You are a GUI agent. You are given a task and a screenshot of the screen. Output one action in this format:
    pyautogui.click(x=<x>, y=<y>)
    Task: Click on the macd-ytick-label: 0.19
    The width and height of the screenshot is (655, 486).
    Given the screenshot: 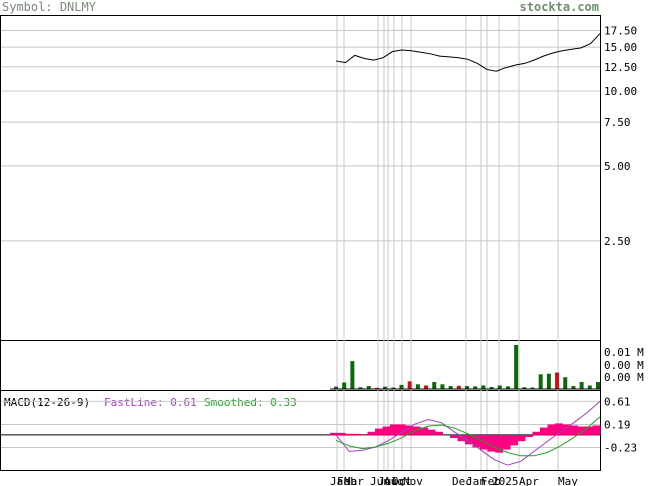 What is the action you would take?
    pyautogui.click(x=617, y=424)
    